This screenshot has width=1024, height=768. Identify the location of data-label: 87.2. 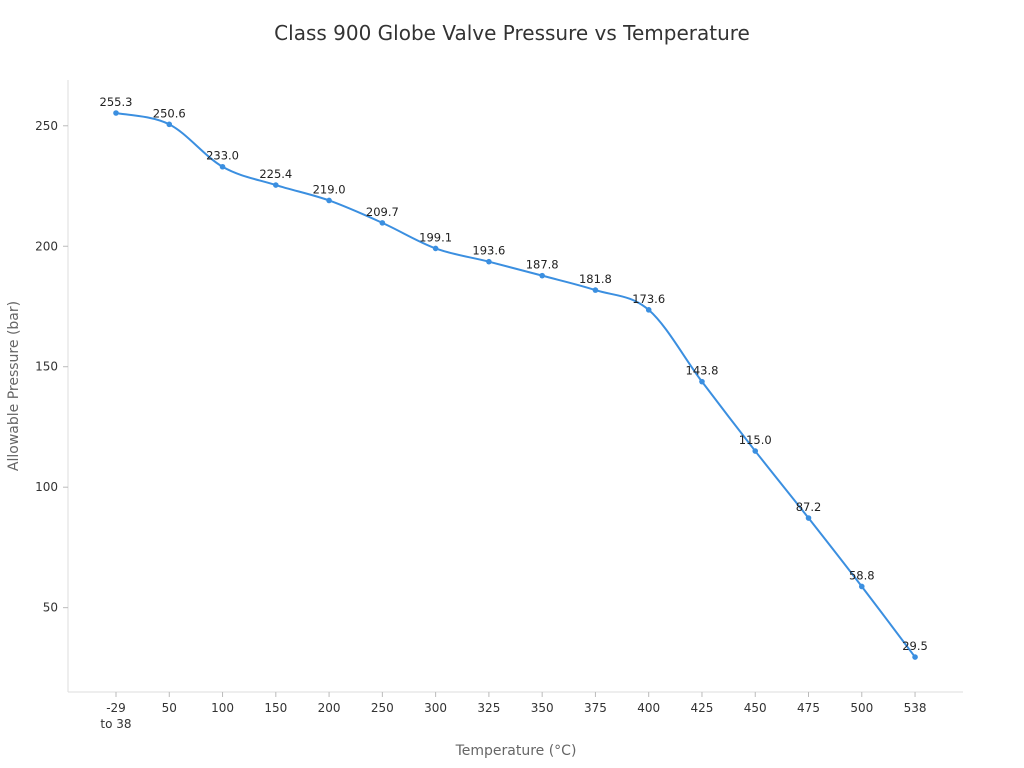
(809, 507).